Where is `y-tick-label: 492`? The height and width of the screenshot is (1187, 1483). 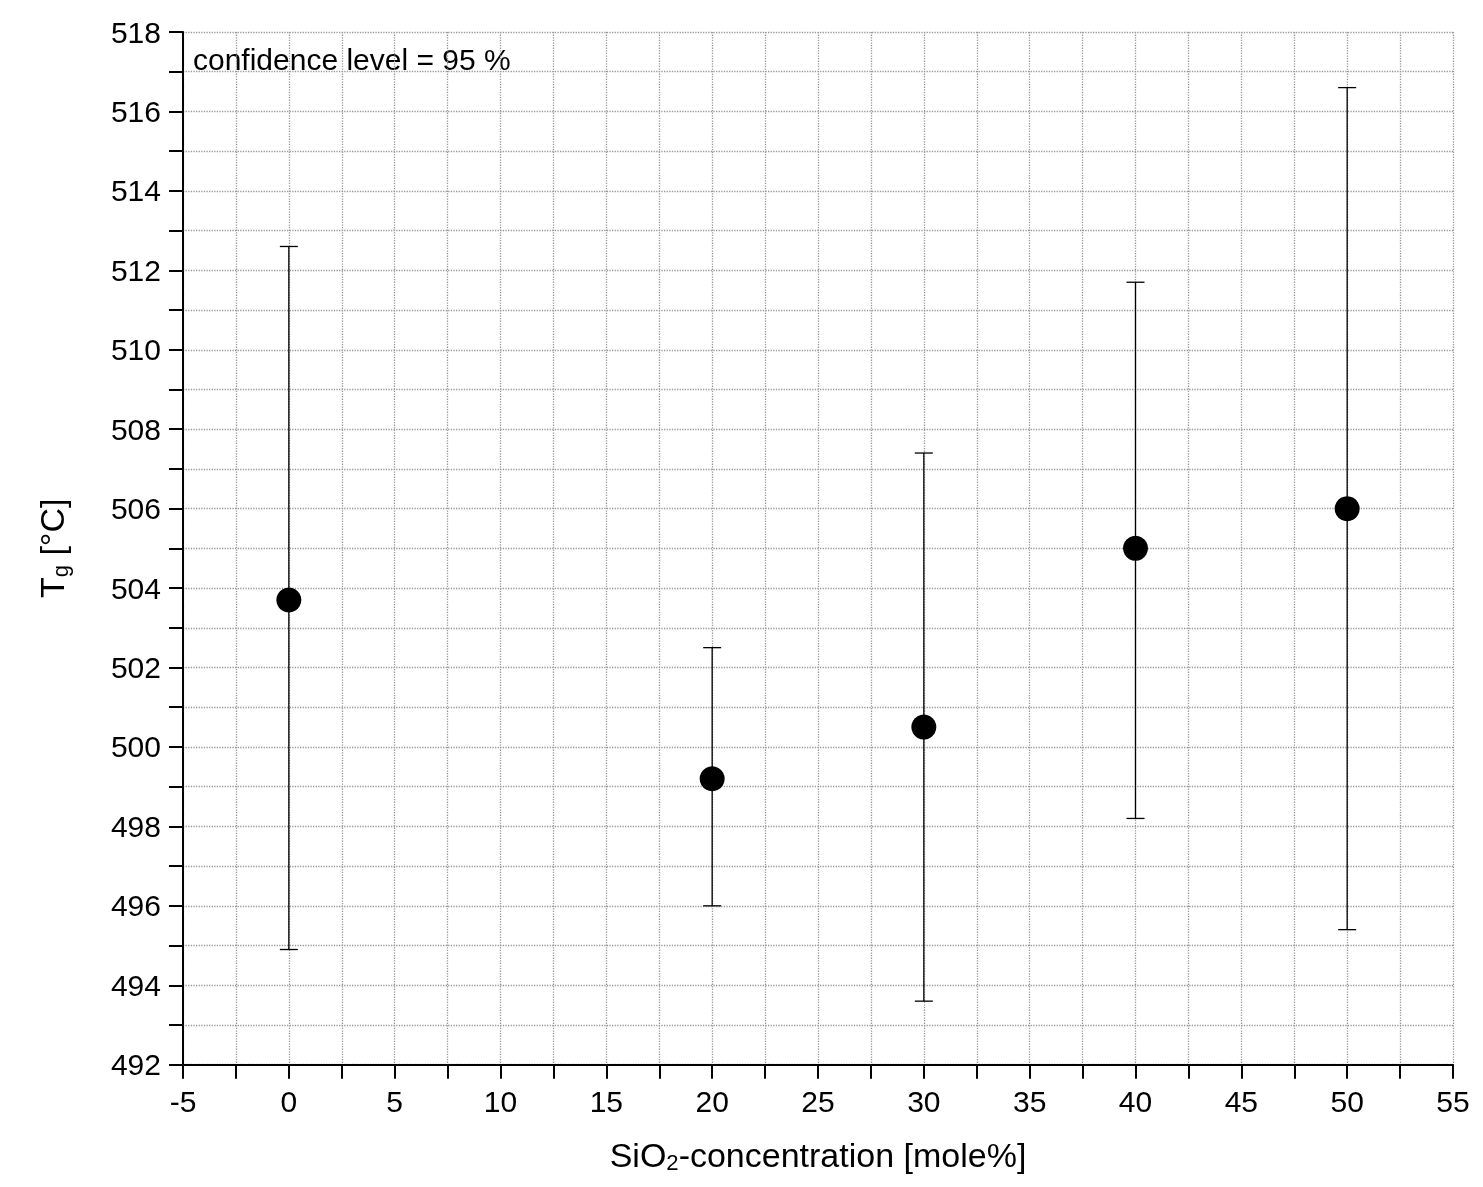
y-tick-label: 492 is located at coordinates (135, 1065).